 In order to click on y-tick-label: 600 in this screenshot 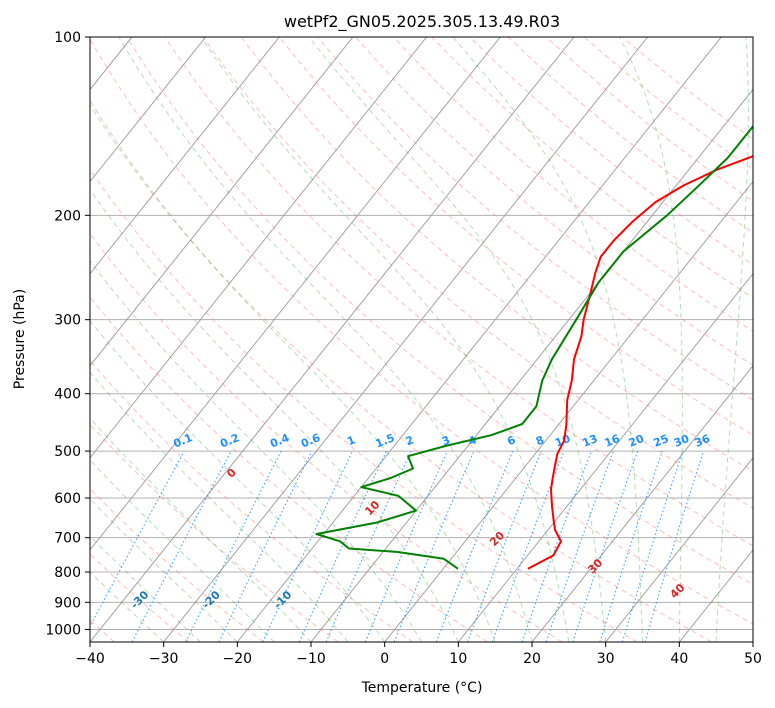, I will do `click(67, 499)`.